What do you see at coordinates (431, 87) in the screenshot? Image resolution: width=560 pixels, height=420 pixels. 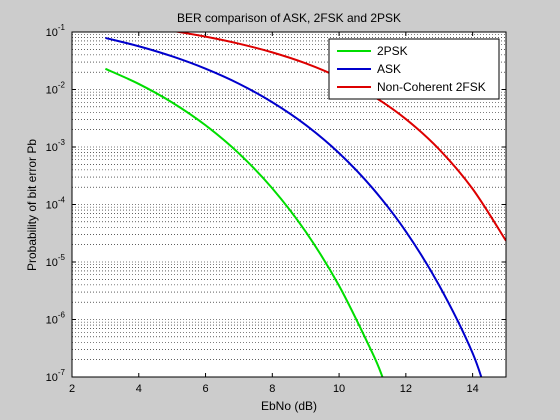 I see `legend-label: Non-Coherent 2FSK` at bounding box center [431, 87].